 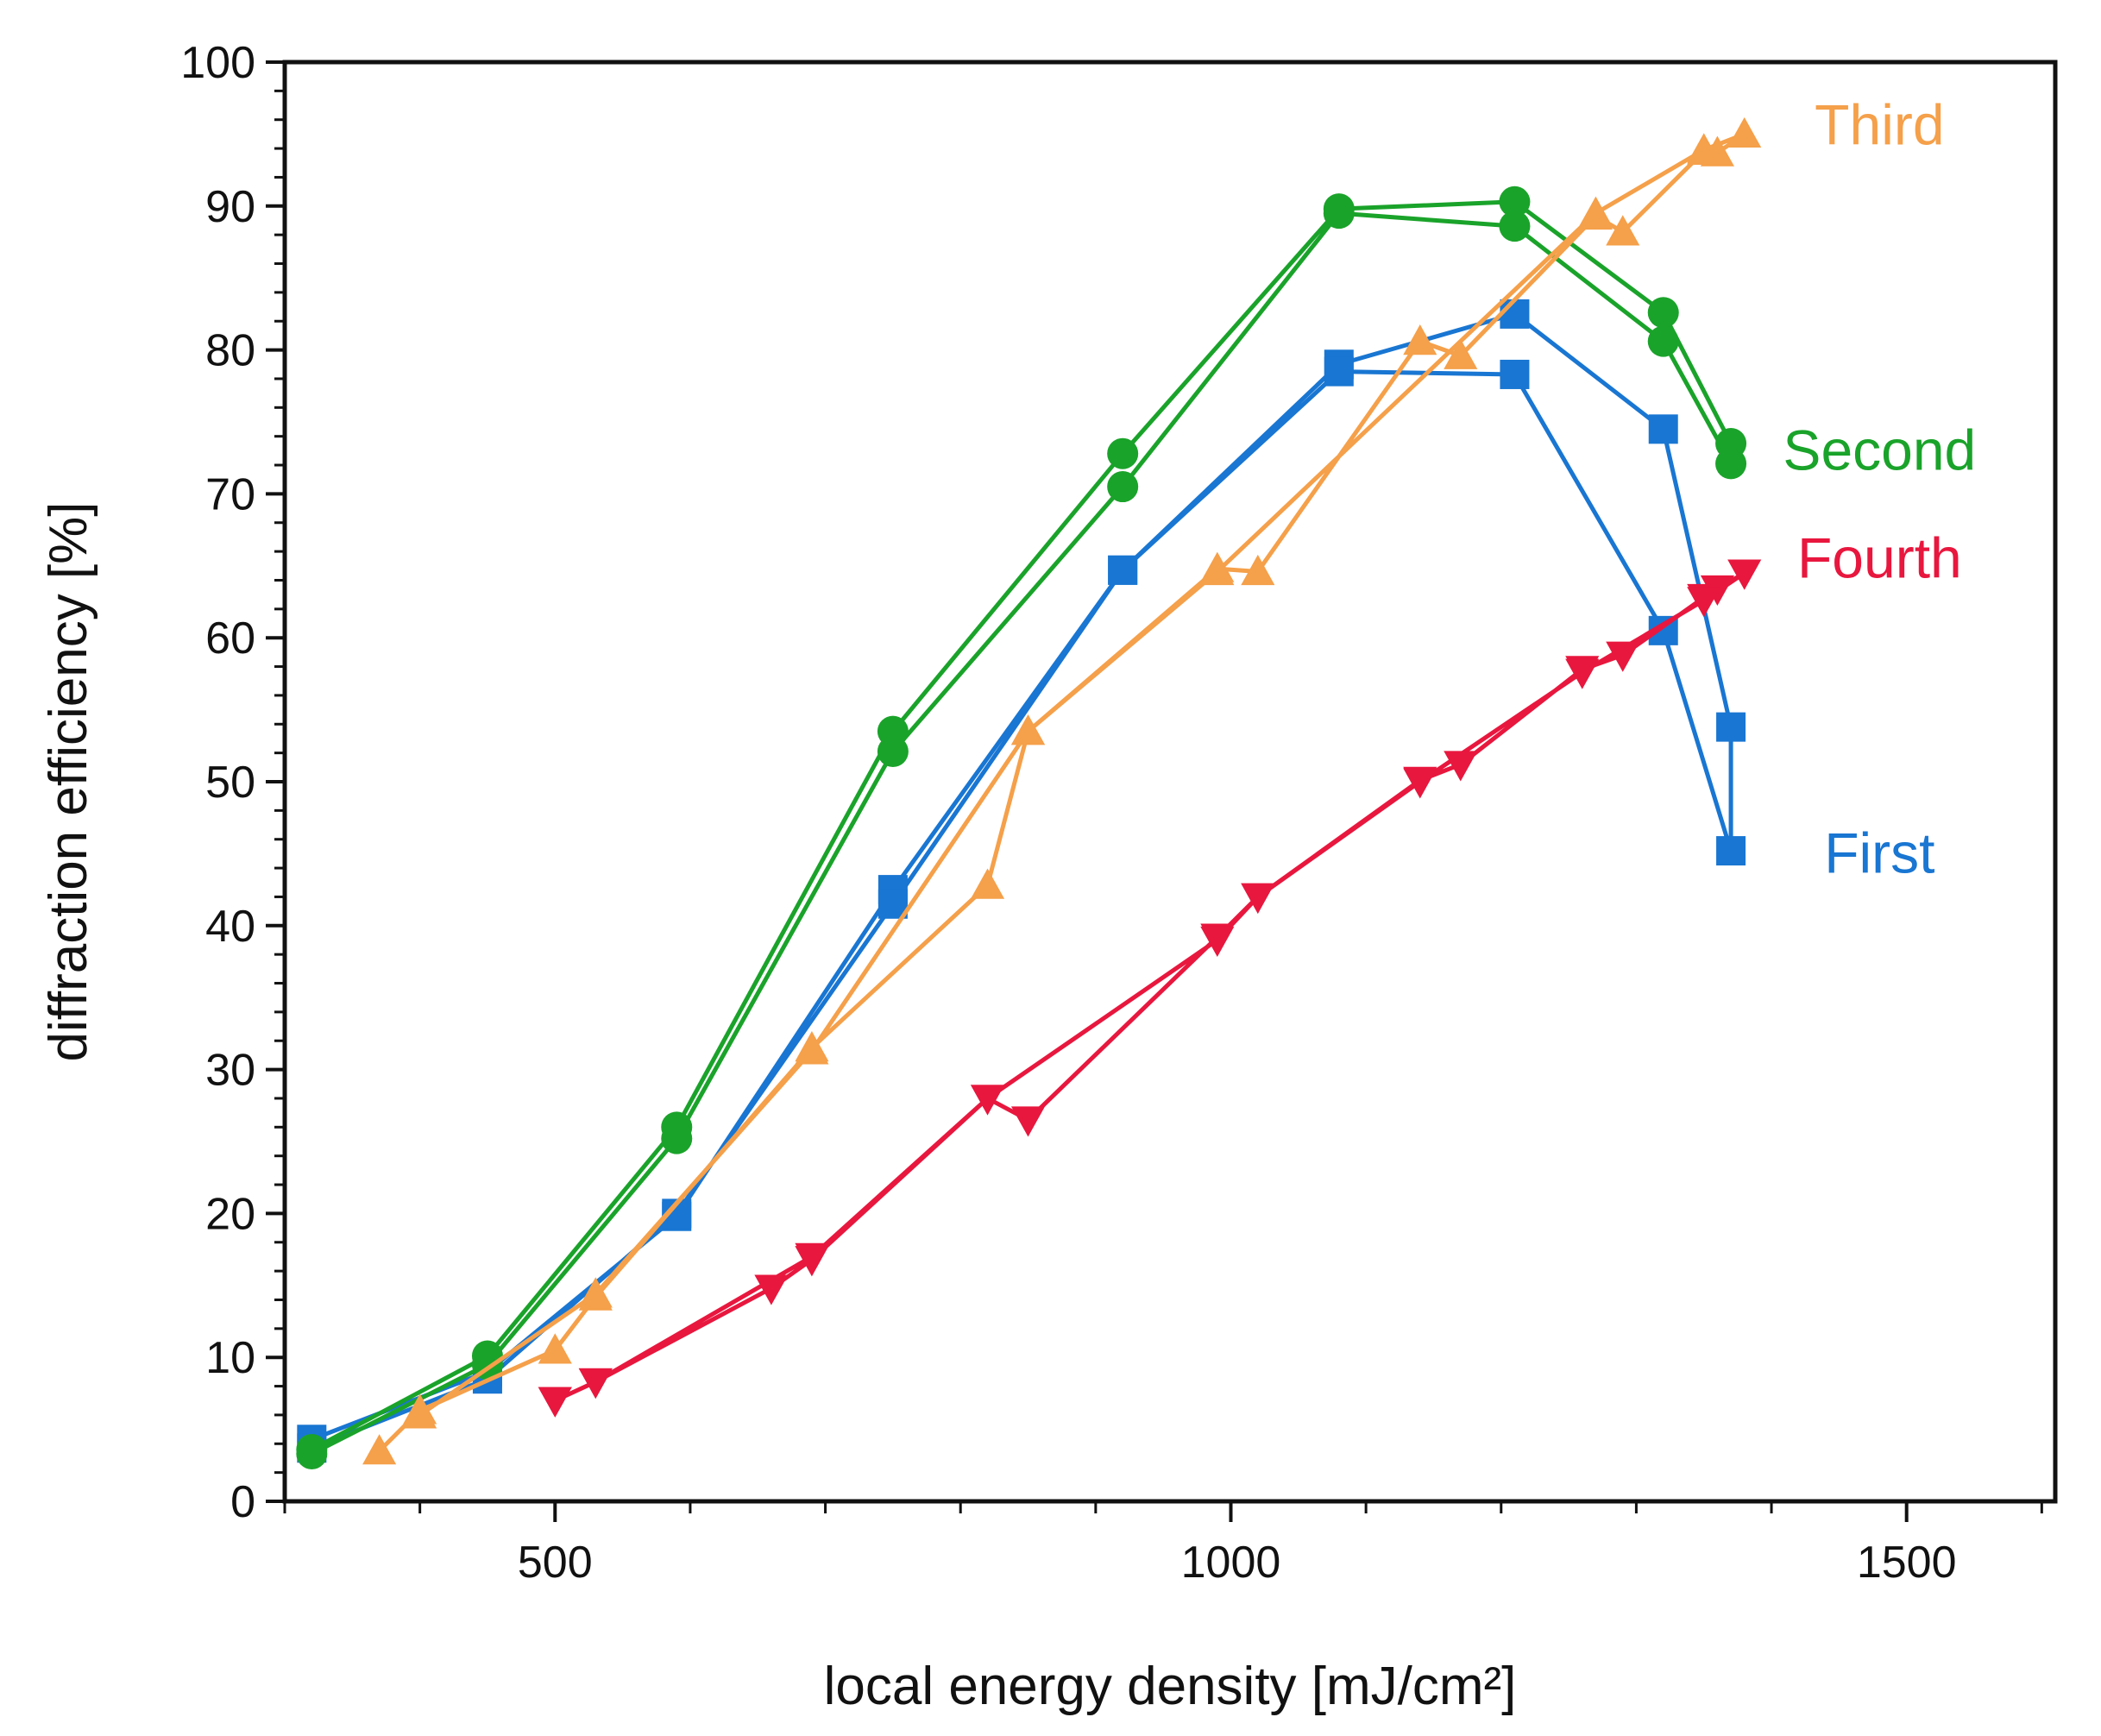 I want to click on x-axis-ticks: 500 1000 1500, so click(x=1163, y=1544).